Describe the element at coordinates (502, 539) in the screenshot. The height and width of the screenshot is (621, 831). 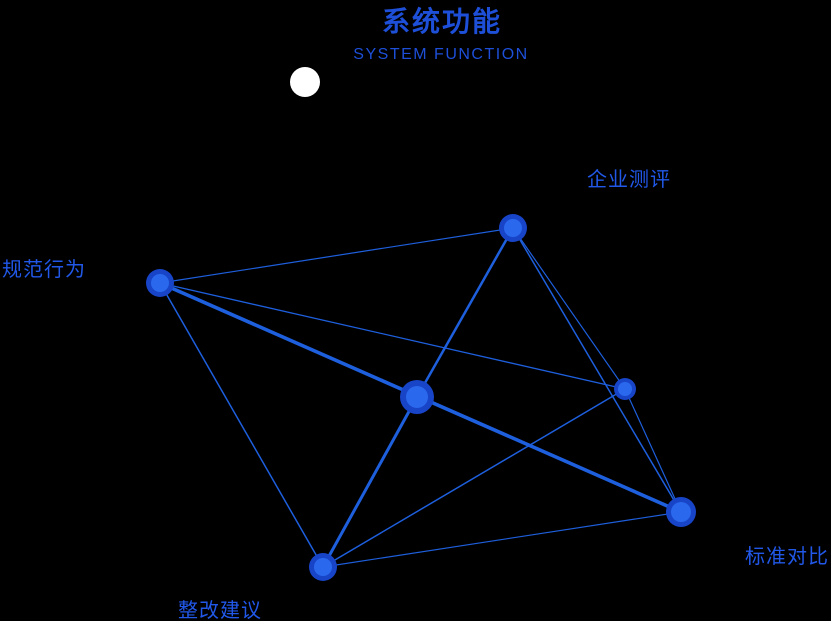
I see `graph-edge-rectification-suggestion--standard-comparison` at that location.